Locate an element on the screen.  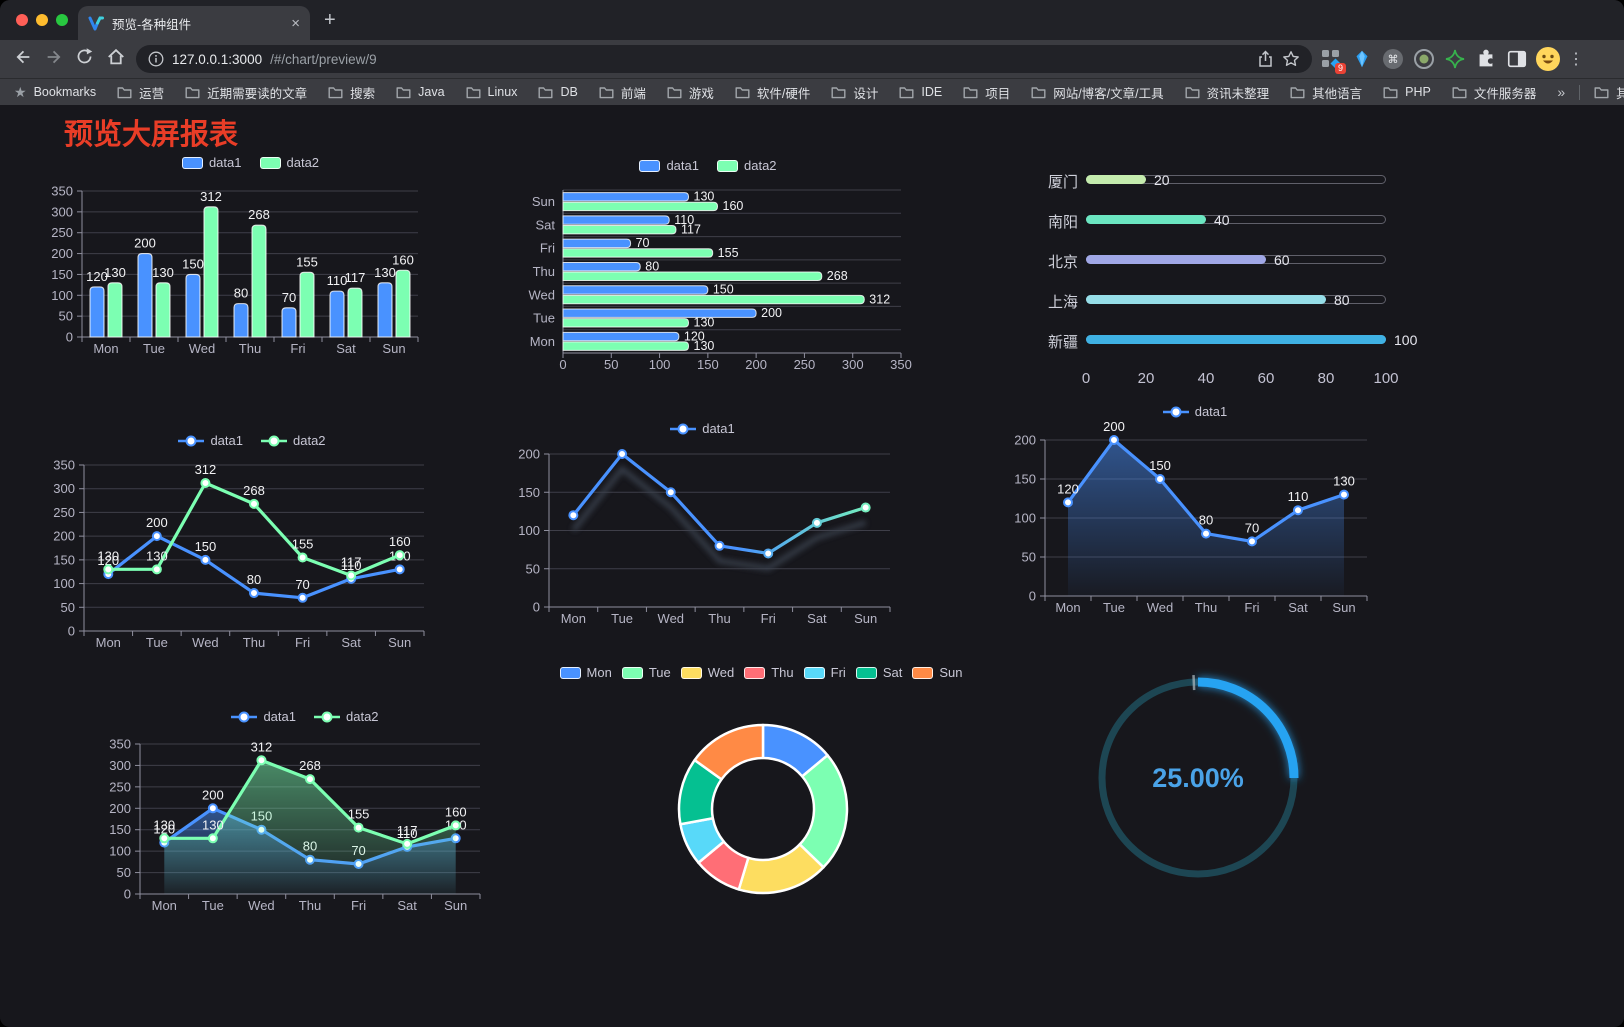
reload-icon is located at coordinates (84, 59).